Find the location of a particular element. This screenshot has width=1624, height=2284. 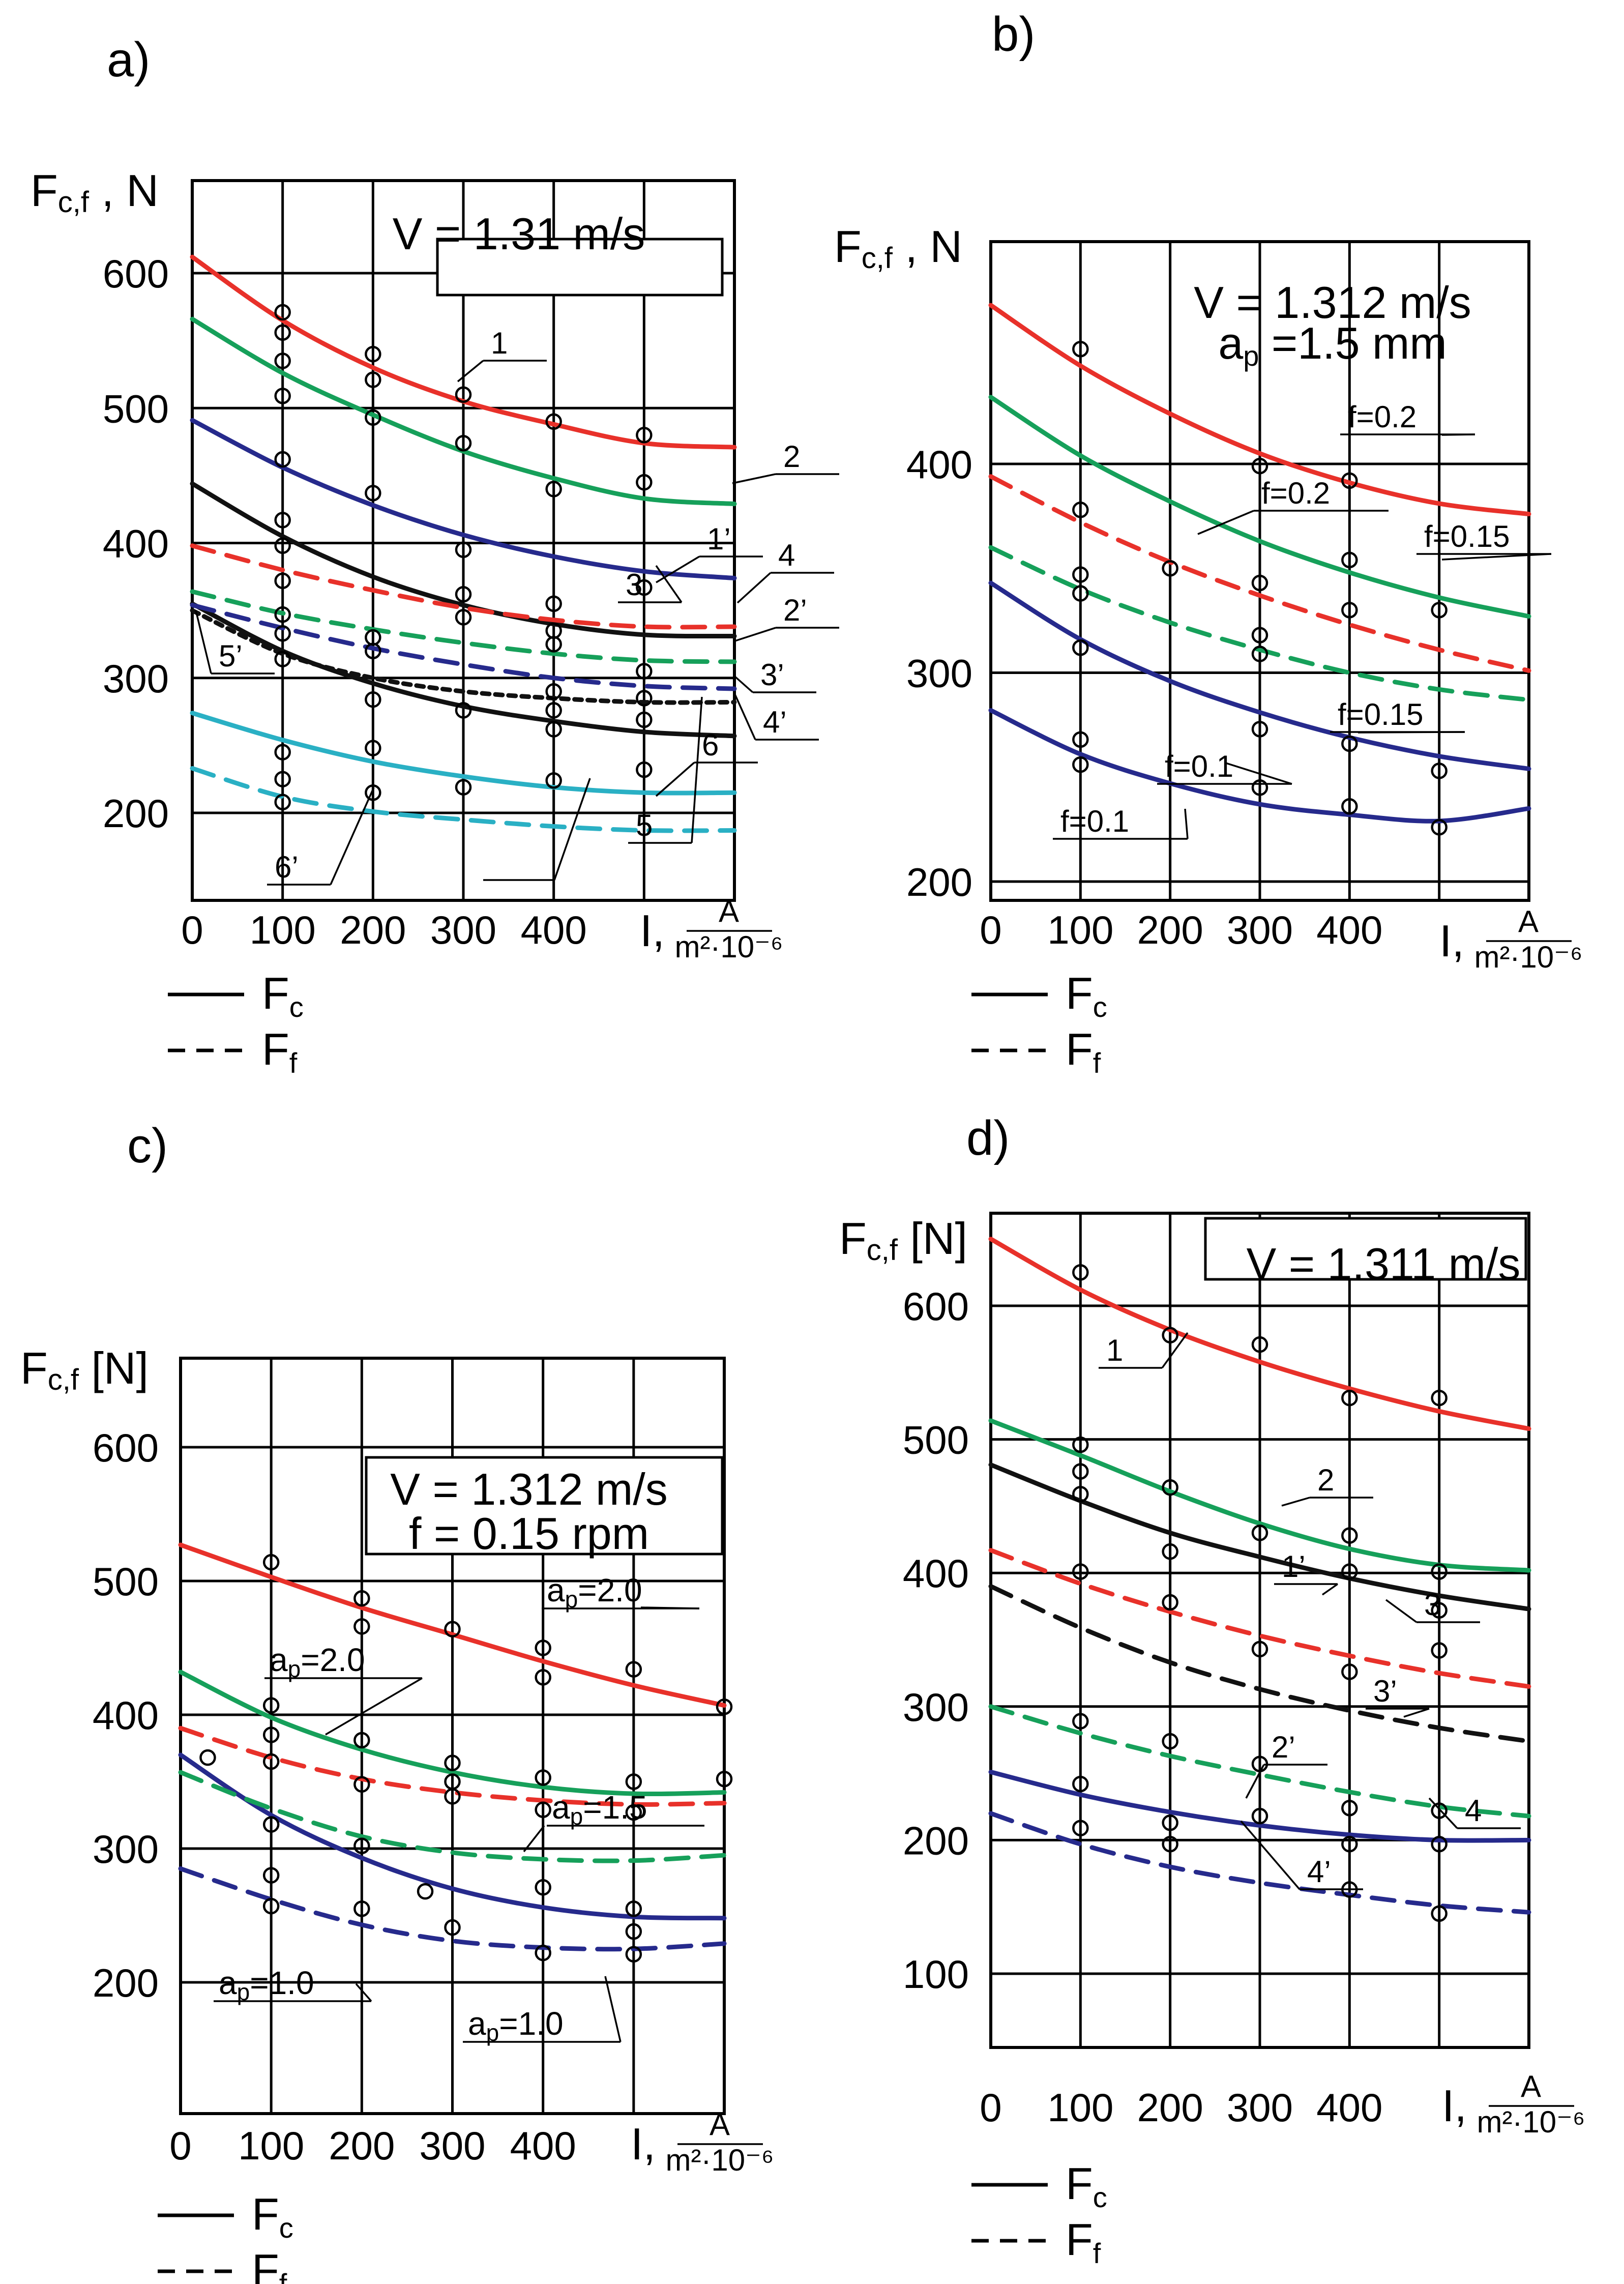

curve-label-a: a is located at coordinates (279, 1660).